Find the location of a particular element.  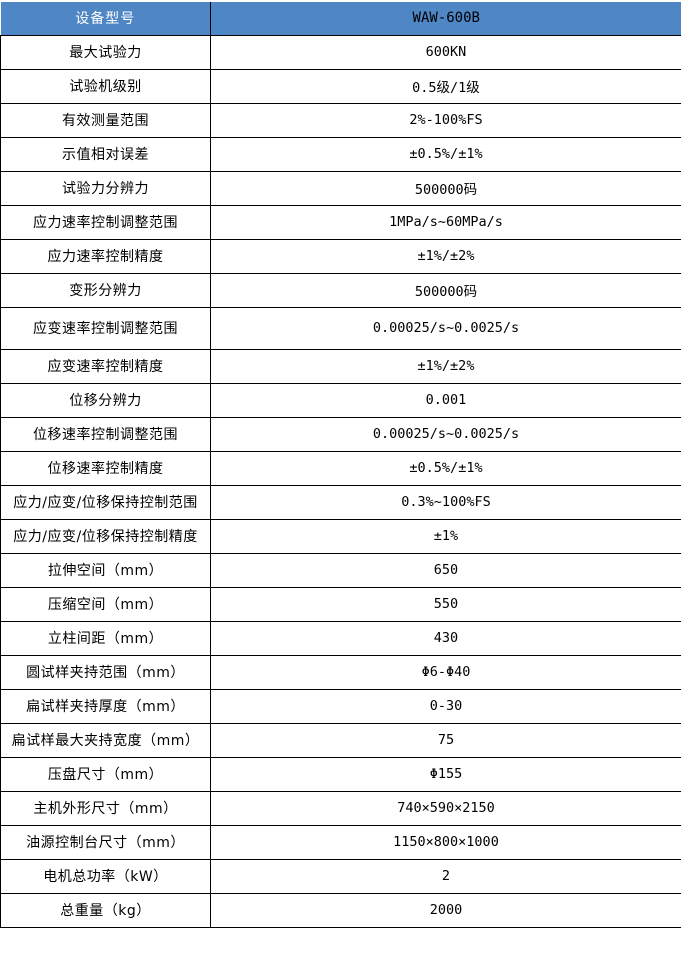

table-row: 位移分辨力 0.001 is located at coordinates (340, 400).